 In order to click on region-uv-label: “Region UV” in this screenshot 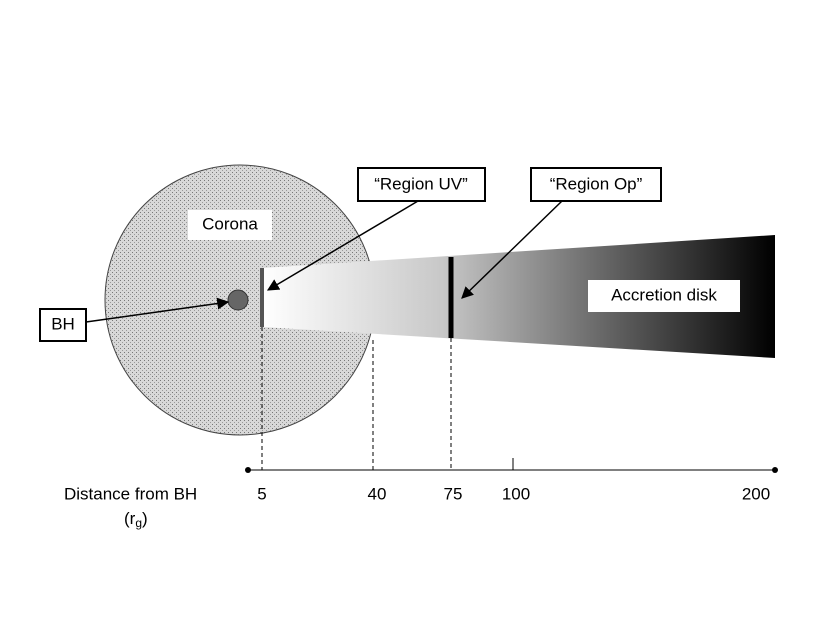, I will do `click(421, 183)`.